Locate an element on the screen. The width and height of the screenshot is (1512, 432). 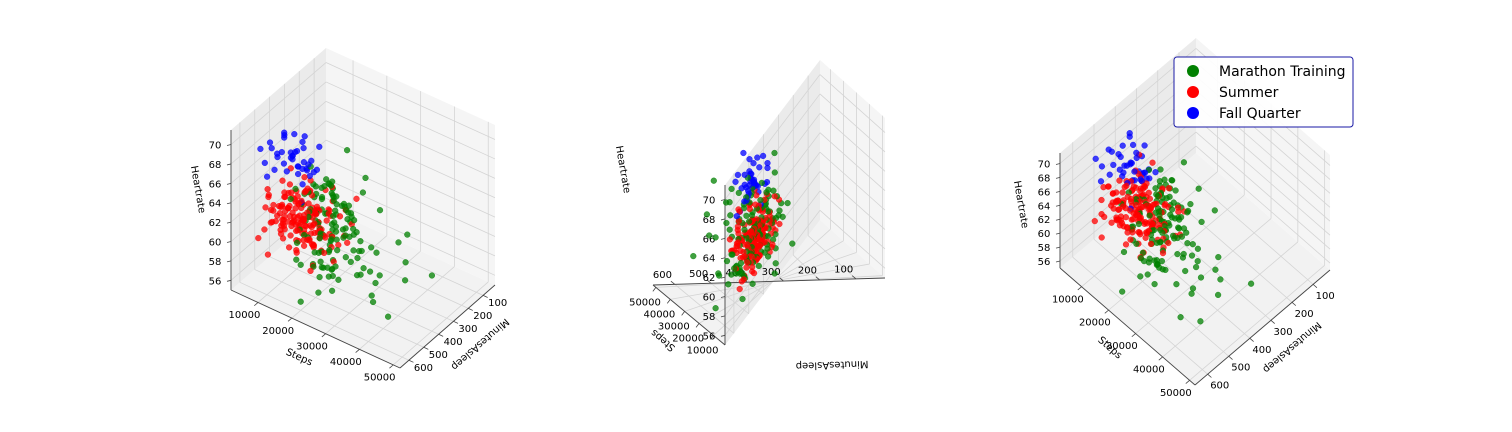
x-tick-label: 50000 is located at coordinates (380, 378).